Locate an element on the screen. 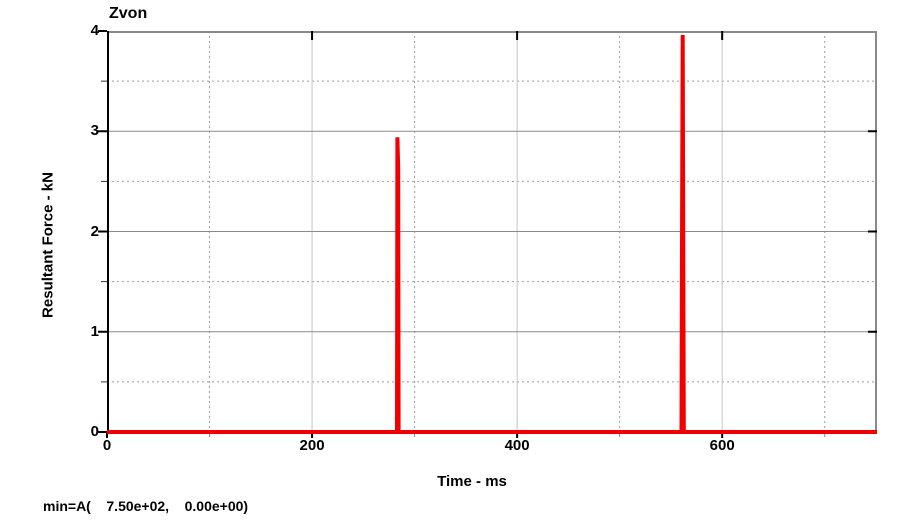 Image resolution: width=921 pixels, height=530 pixels. min-annotation: min=A( 7.50e+02, 0.00e+00) is located at coordinates (146, 506).